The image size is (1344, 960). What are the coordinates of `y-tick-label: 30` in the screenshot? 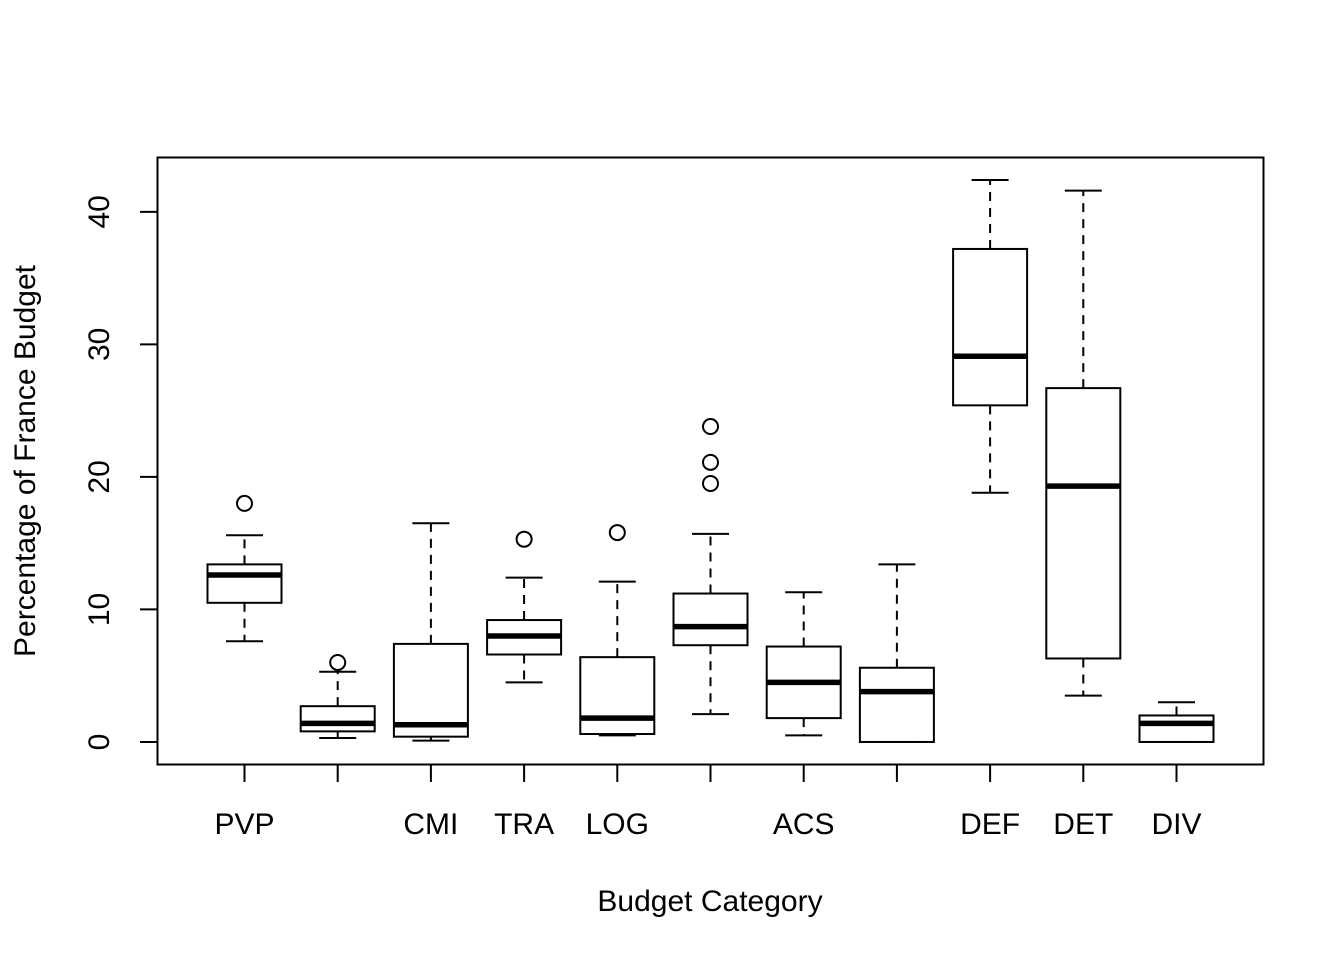 It's located at (99, 344).